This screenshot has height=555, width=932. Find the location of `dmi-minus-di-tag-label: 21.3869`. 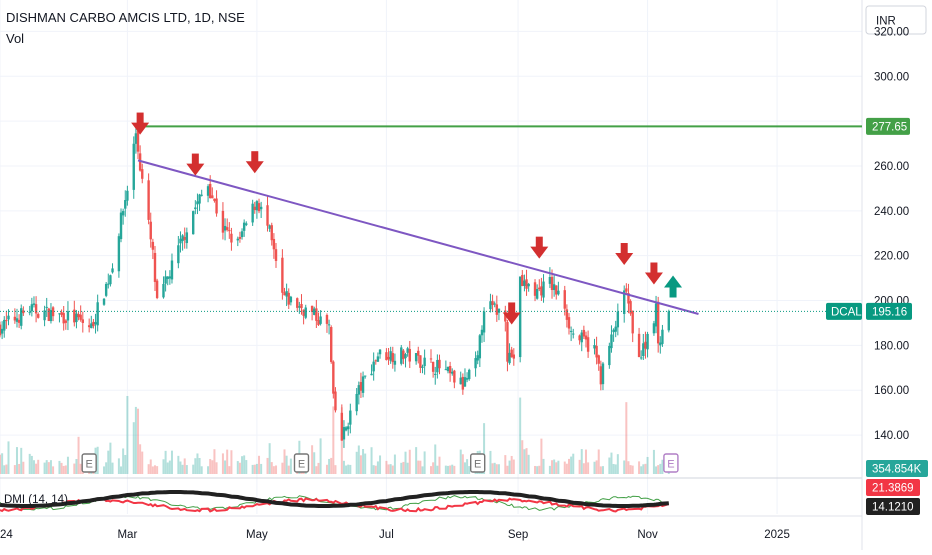

dmi-minus-di-tag-label: 21.3869 is located at coordinates (893, 489).